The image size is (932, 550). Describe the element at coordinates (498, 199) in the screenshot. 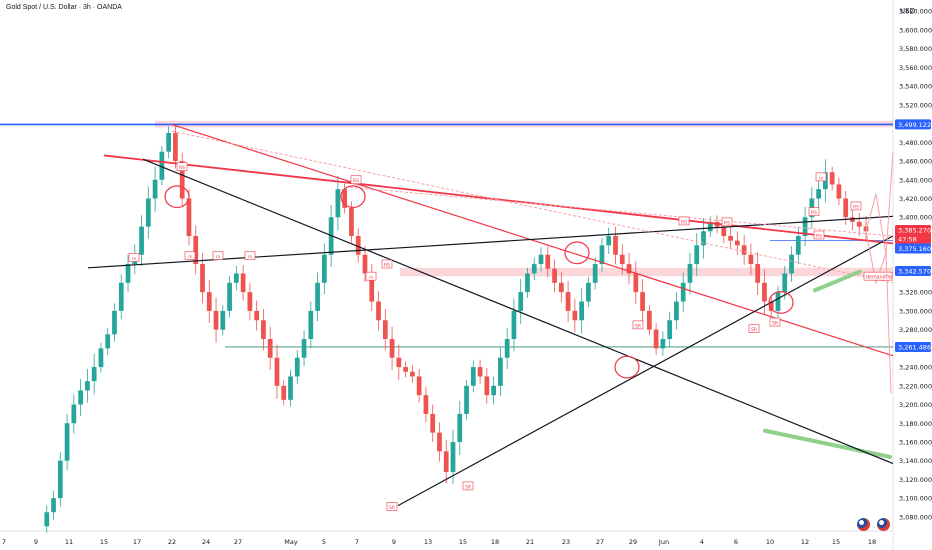

I see `red-trendline-upper` at that location.